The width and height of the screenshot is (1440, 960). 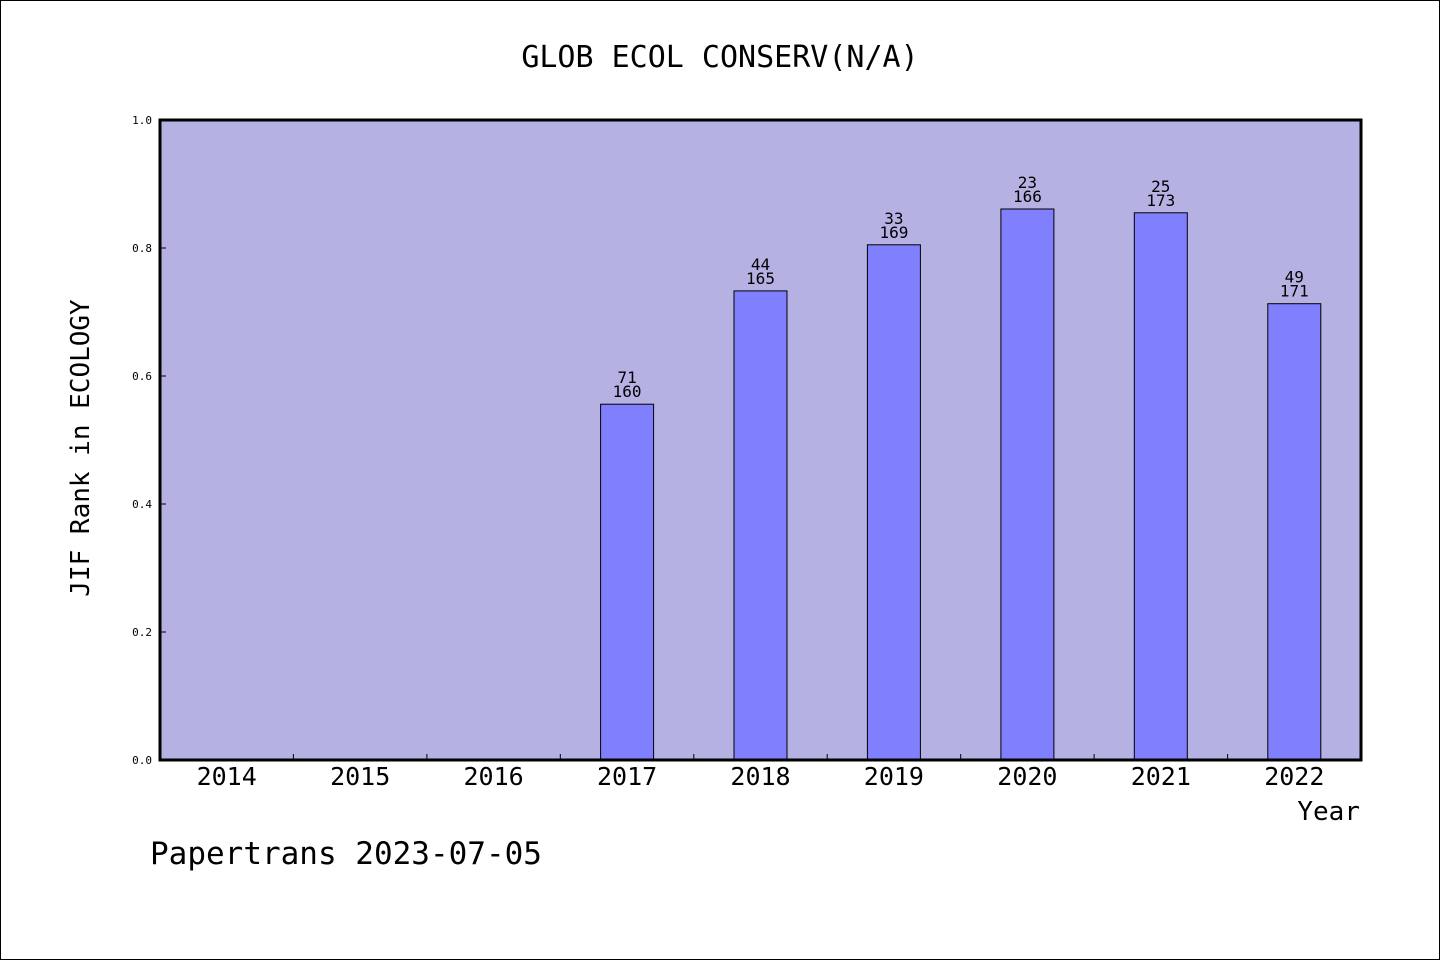 What do you see at coordinates (1027, 776) in the screenshot?
I see `x-tick-label-2020: 2020` at bounding box center [1027, 776].